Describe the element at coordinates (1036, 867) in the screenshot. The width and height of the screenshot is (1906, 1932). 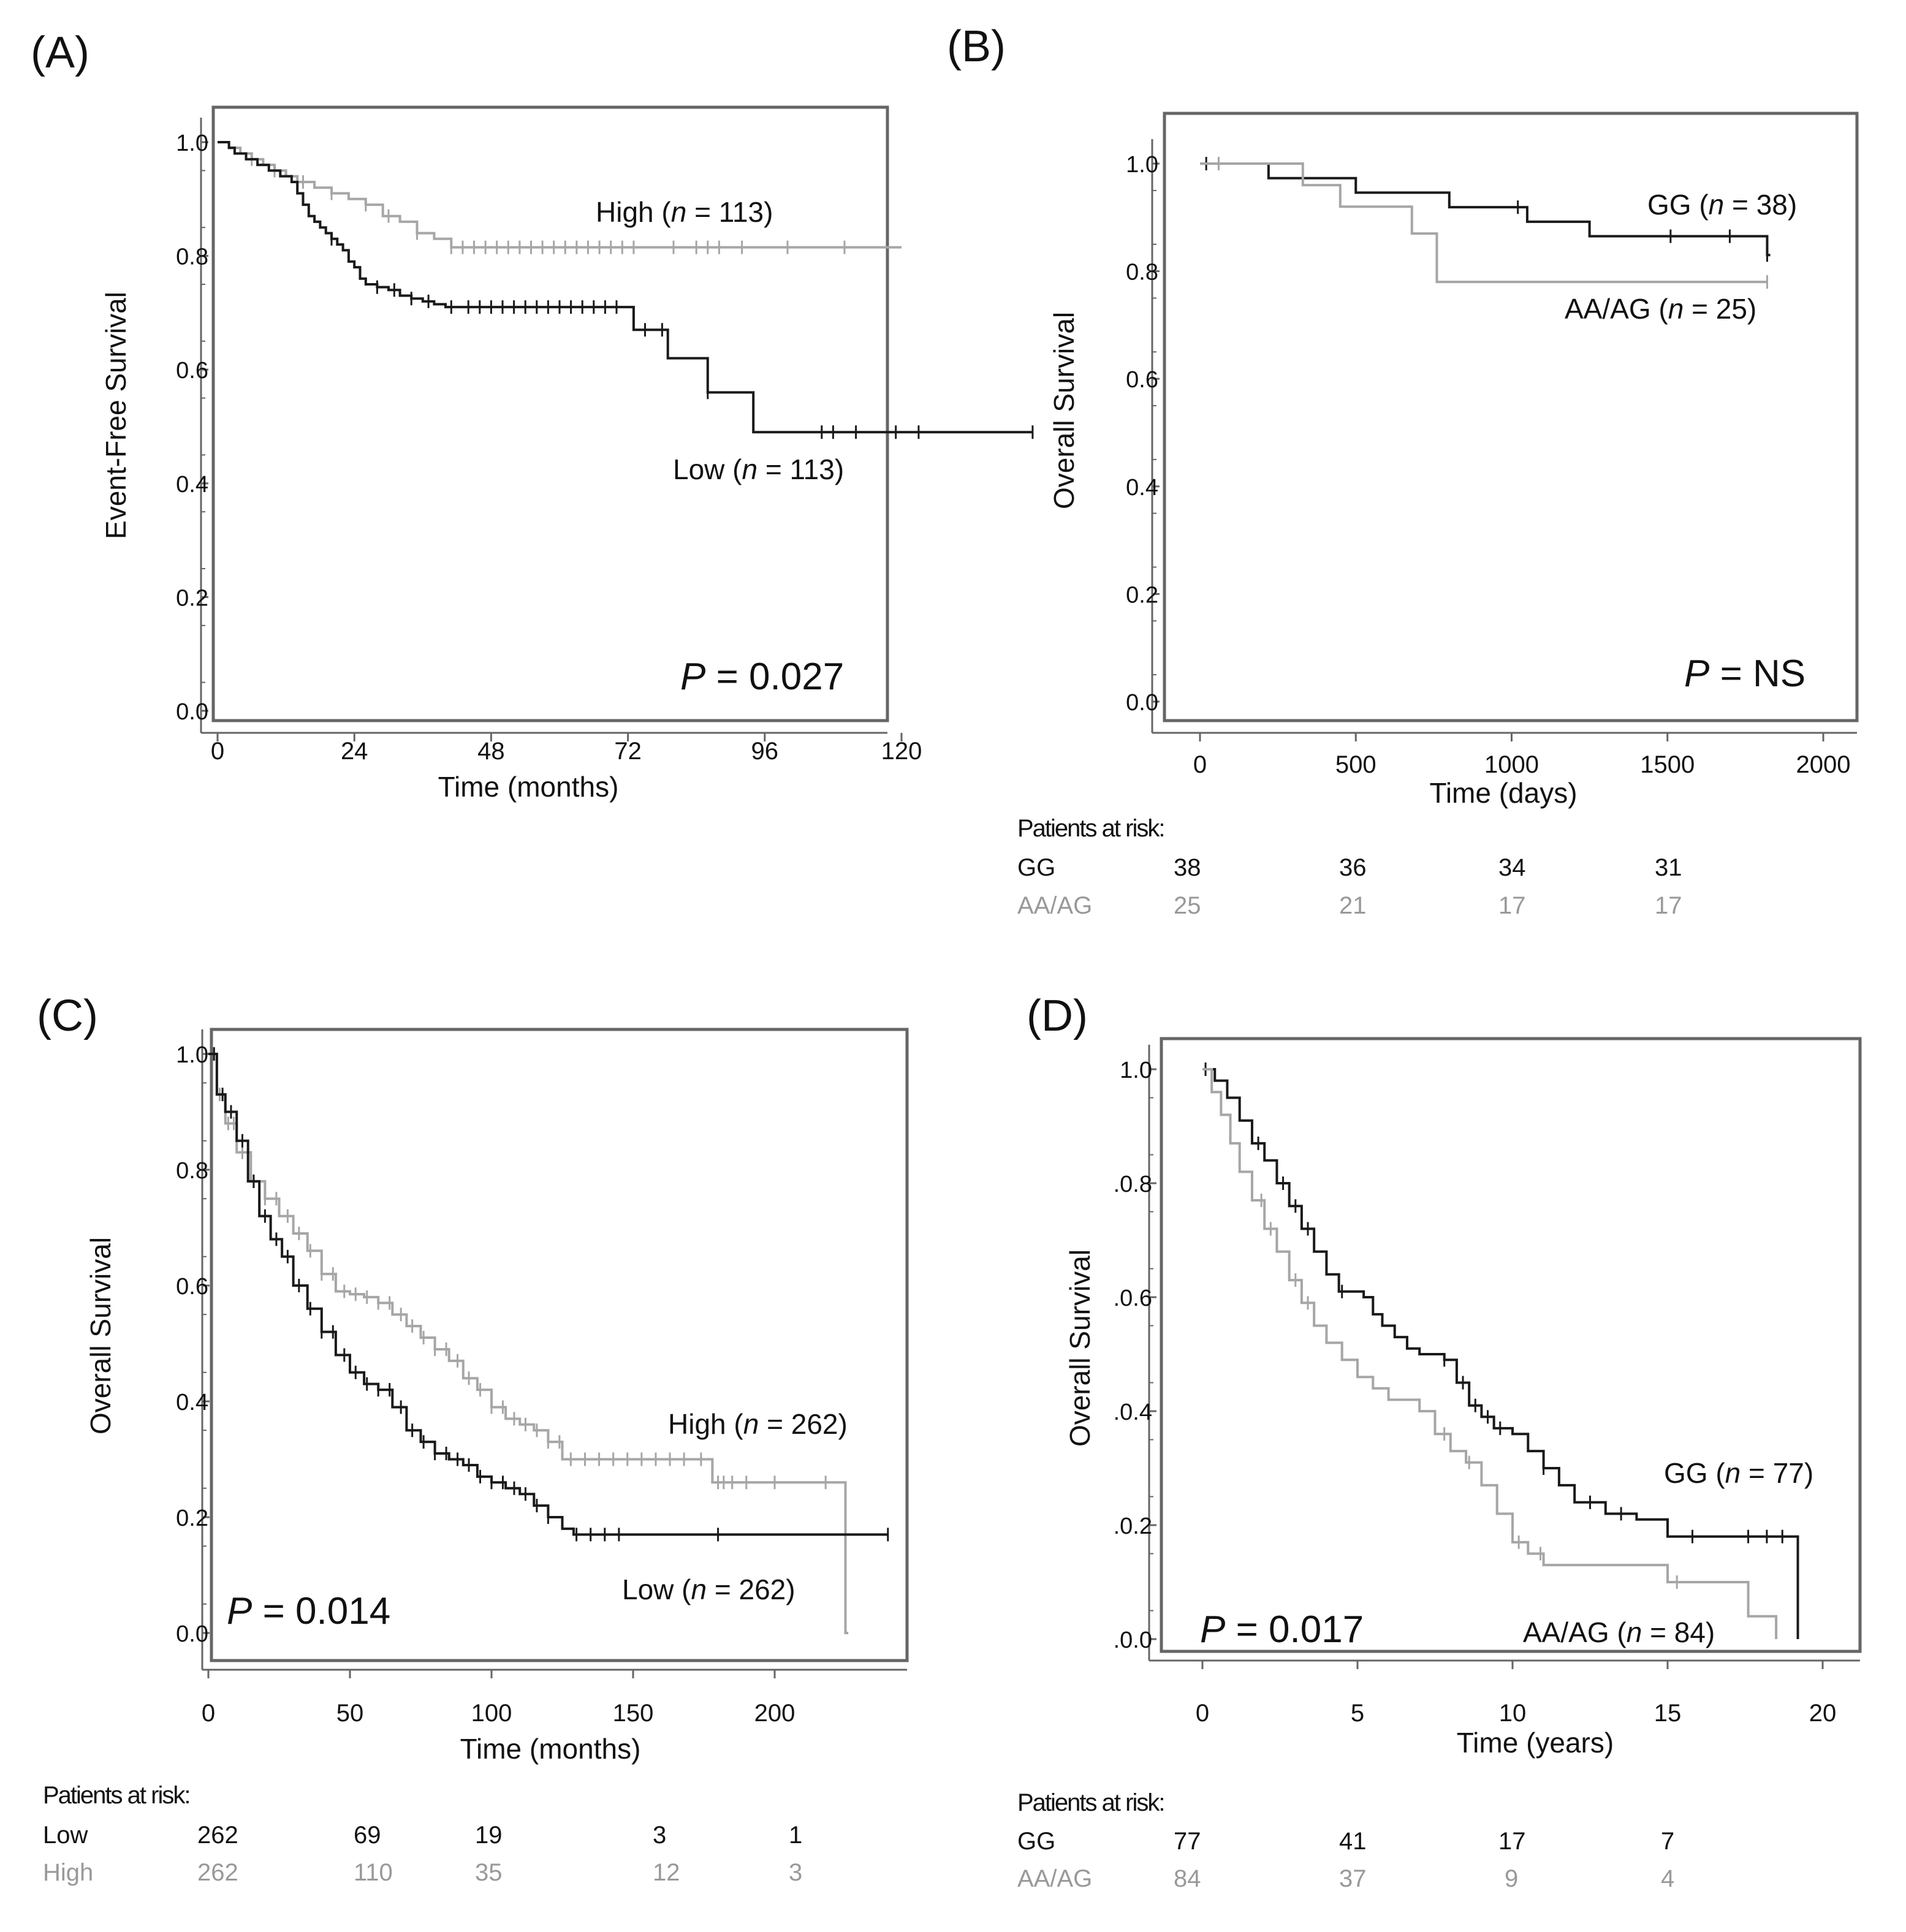
I see `risk-group-b-0: GG` at that location.